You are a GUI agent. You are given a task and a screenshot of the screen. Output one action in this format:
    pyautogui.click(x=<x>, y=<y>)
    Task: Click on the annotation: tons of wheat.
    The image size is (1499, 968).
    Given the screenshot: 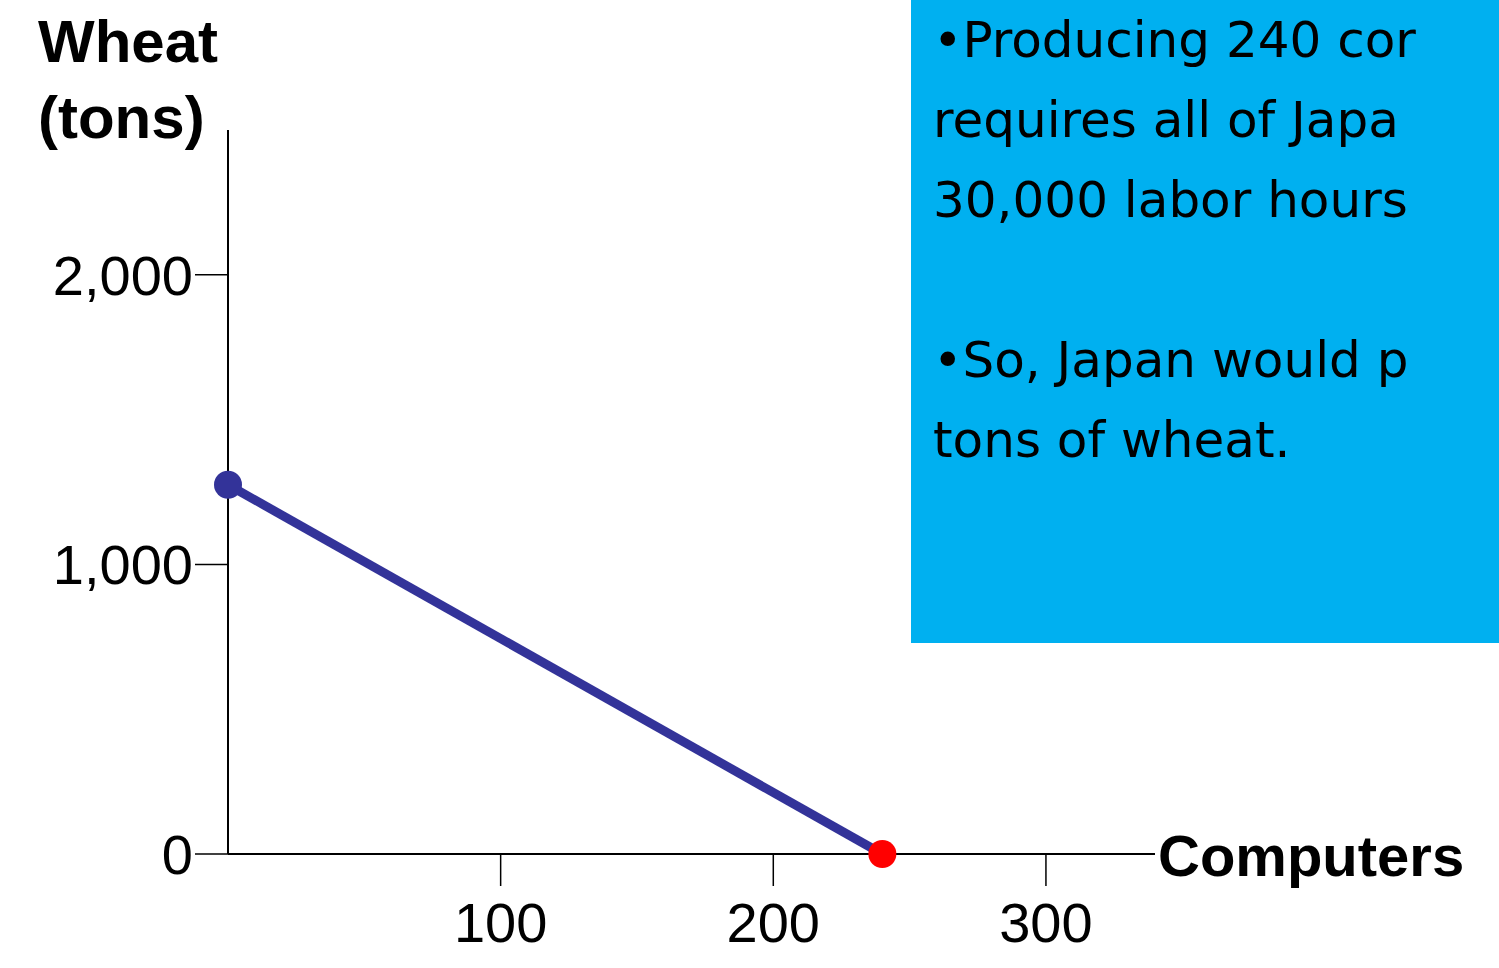 What is the action you would take?
    pyautogui.click(x=1112, y=440)
    